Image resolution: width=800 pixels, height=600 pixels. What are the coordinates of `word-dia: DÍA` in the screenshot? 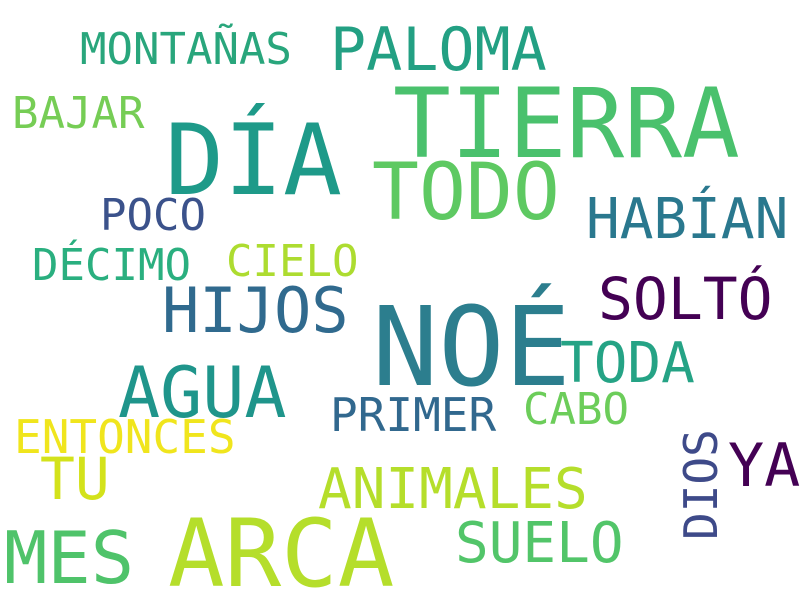 It's located at (254, 161).